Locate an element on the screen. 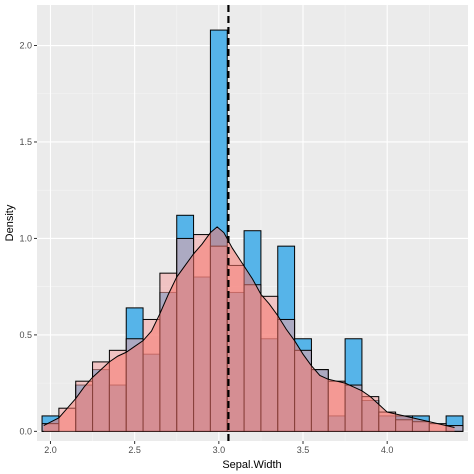 This screenshot has height=474, width=474. y-tick-label: 0.0 is located at coordinates (25, 431).